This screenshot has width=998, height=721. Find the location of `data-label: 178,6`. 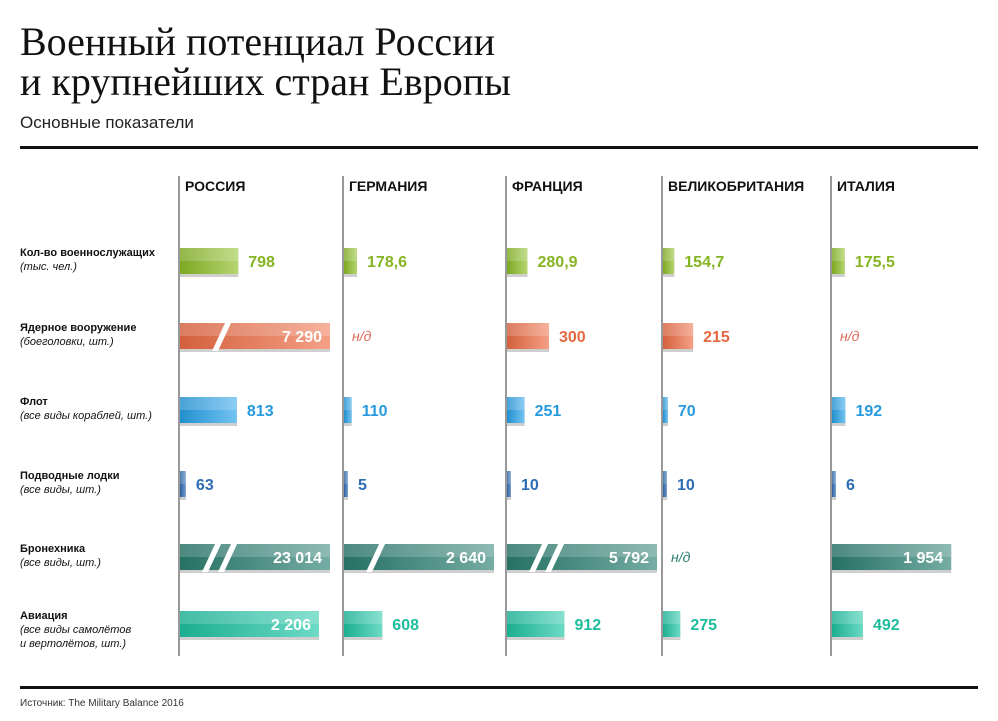

data-label: 178,6 is located at coordinates (387, 262).